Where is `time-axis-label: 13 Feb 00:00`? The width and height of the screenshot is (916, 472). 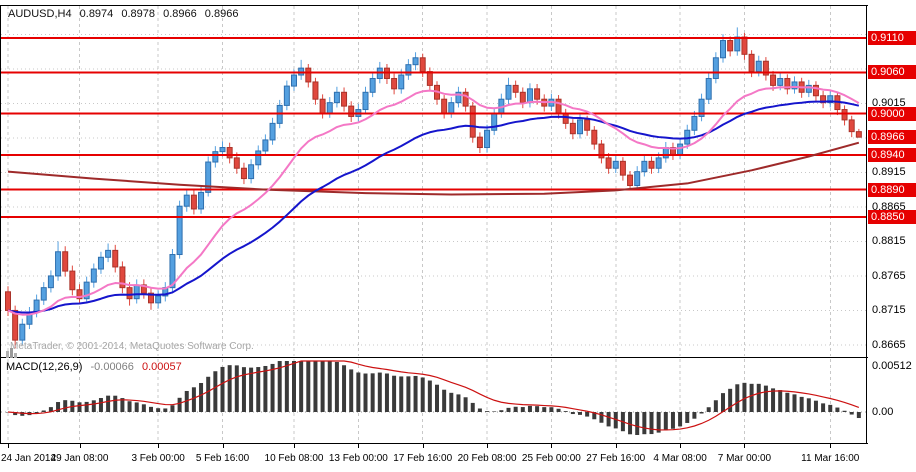
time-axis-label: 13 Feb 00:00 is located at coordinates (358, 458).